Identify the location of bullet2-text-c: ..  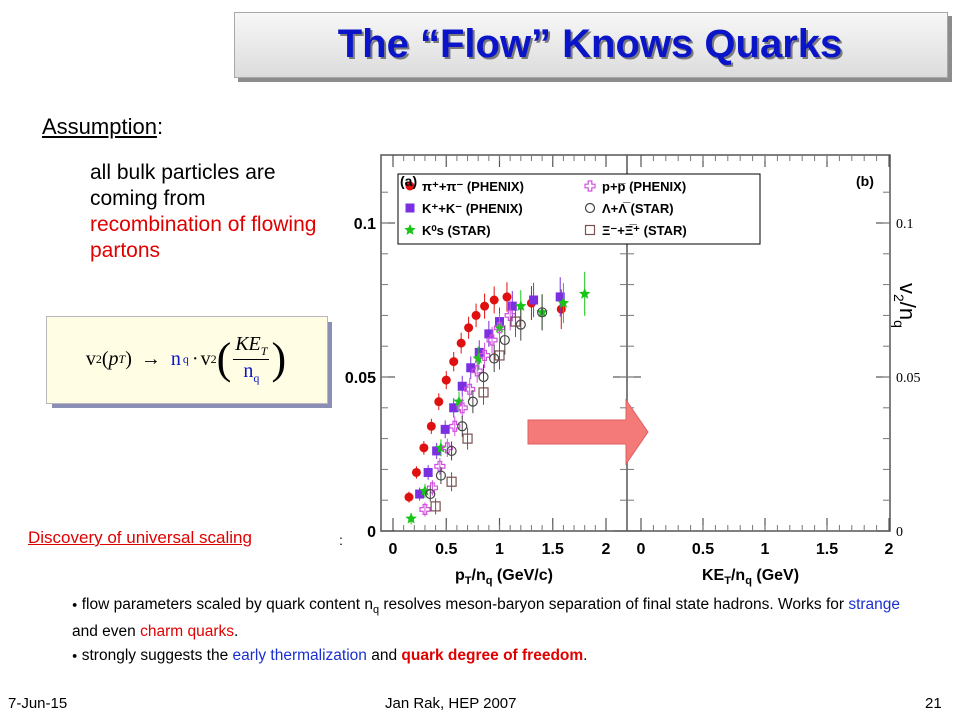
(585, 655).